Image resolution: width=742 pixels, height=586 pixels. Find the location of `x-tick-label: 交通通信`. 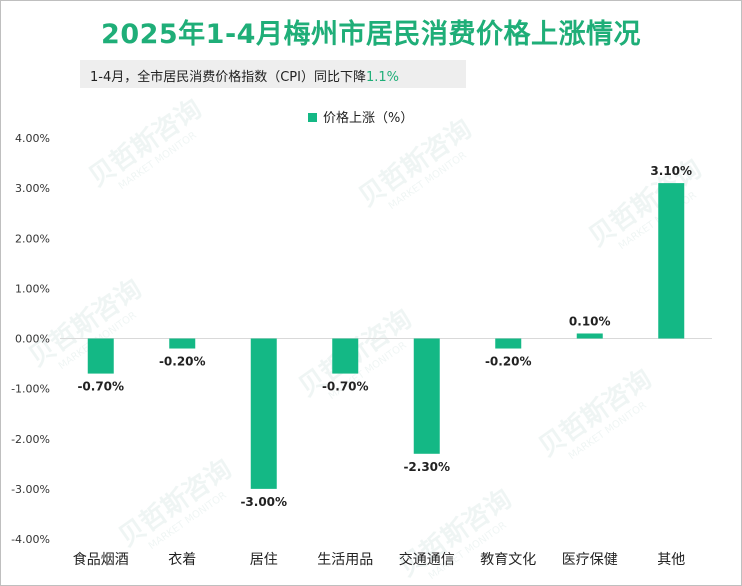

x-tick-label: 交通通信 is located at coordinates (427, 559).